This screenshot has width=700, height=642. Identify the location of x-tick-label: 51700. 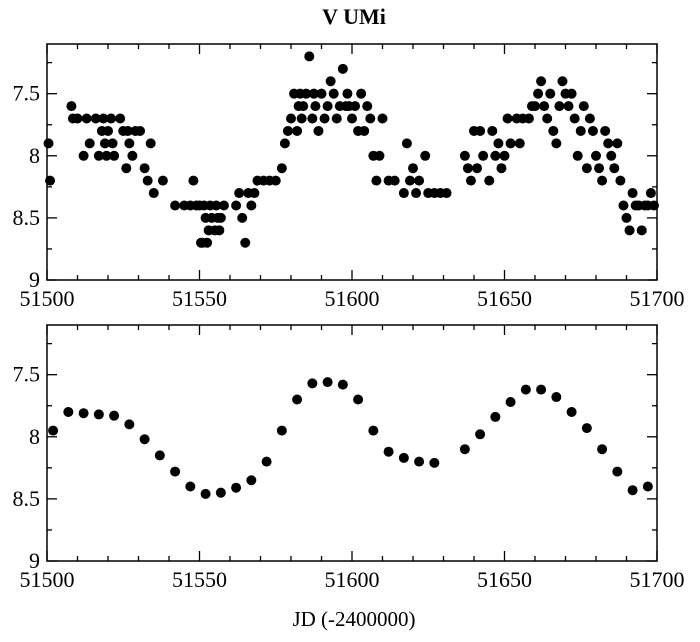
(657, 298).